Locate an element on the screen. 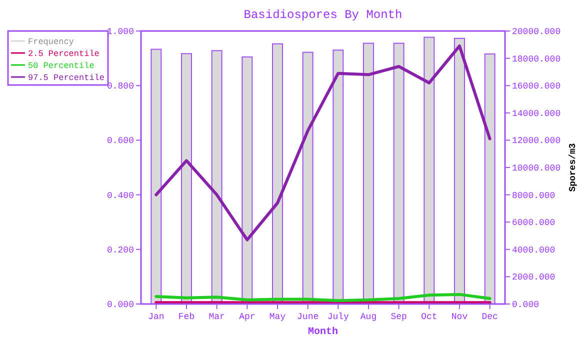  x-tick-label: Oct is located at coordinates (429, 317).